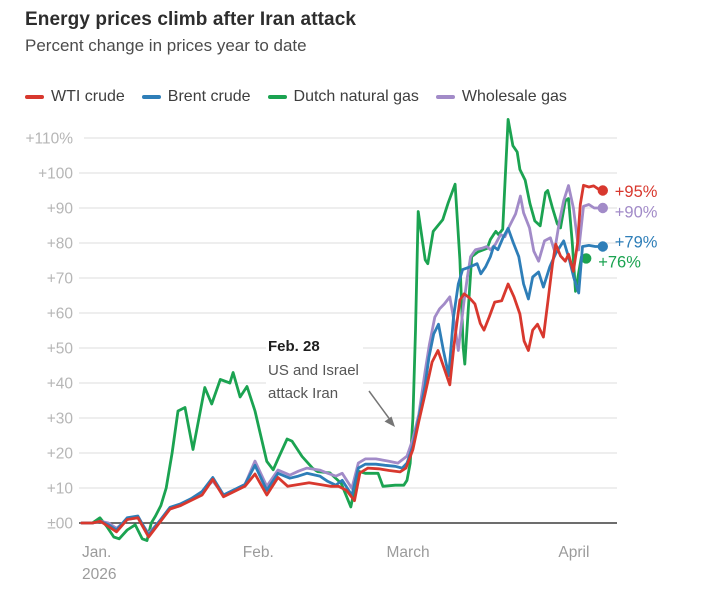 The image size is (720, 589). Describe the element at coordinates (258, 552) in the screenshot. I see `x-axis-tick-label: Feb.` at that location.